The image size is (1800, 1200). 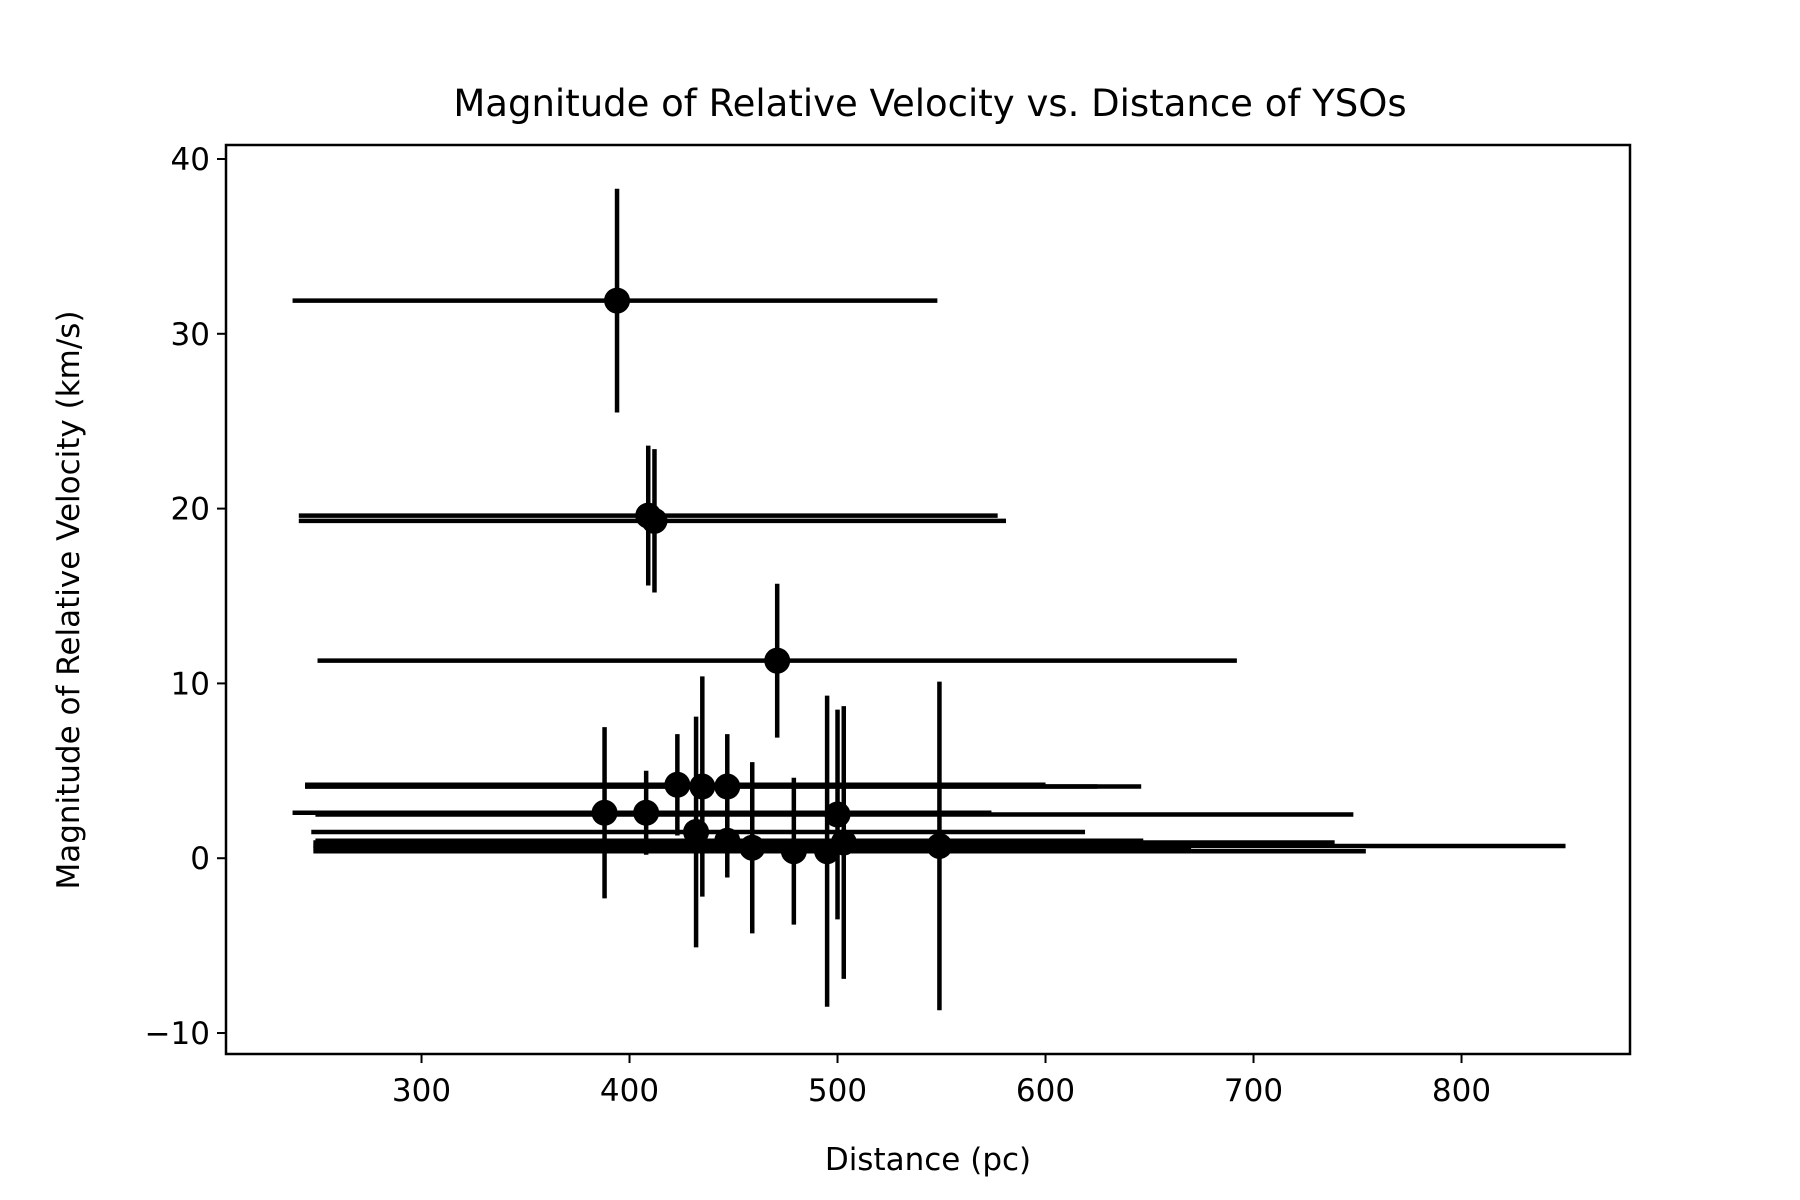 What do you see at coordinates (190, 510) in the screenshot?
I see `y-tick-label: 20` at bounding box center [190, 510].